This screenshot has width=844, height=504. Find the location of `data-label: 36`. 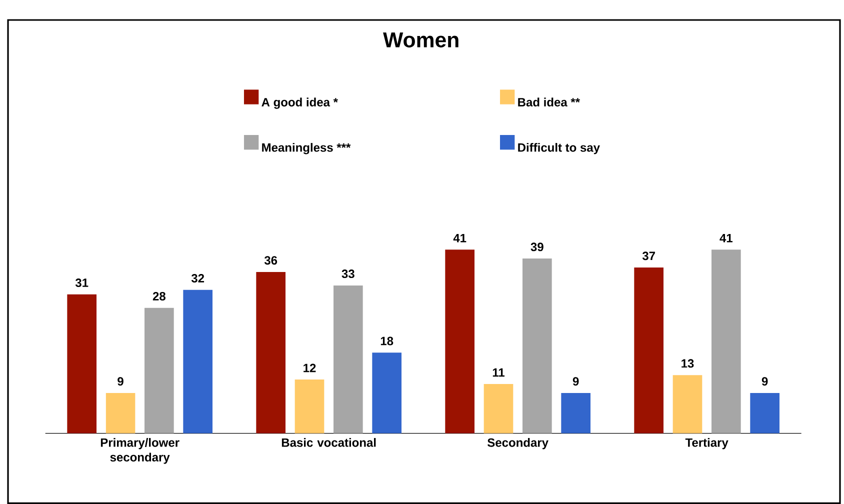

data-label: 36 is located at coordinates (271, 260).